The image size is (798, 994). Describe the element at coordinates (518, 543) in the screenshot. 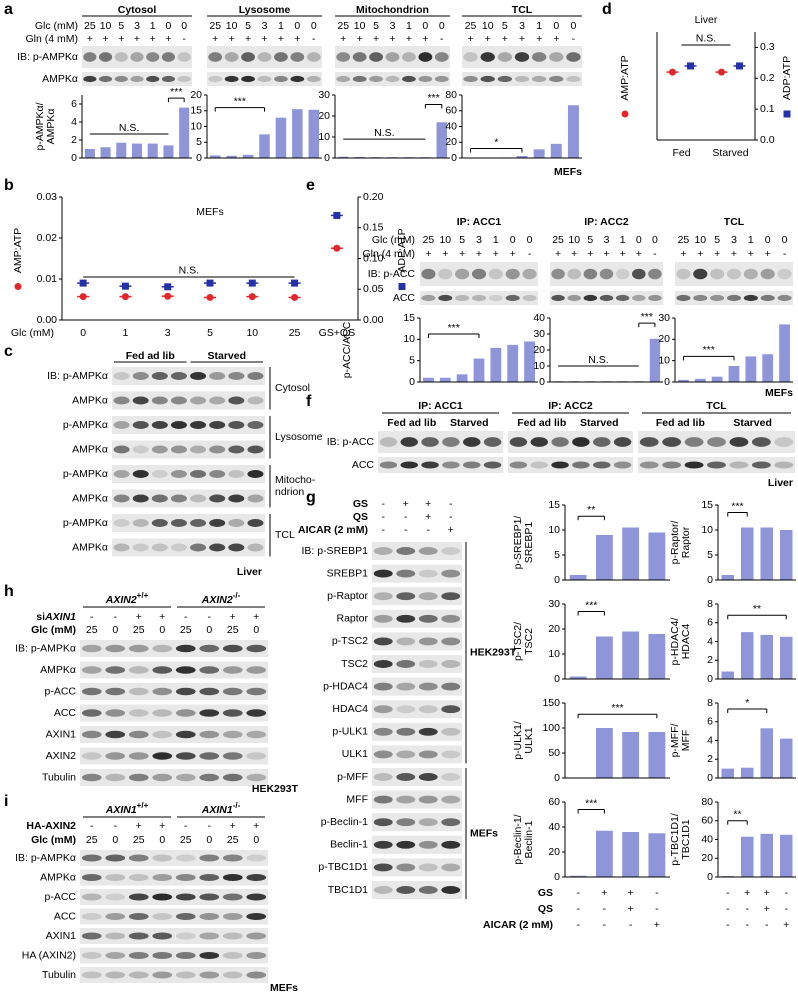

I see `y-axis-label: p-SREBP1/` at that location.